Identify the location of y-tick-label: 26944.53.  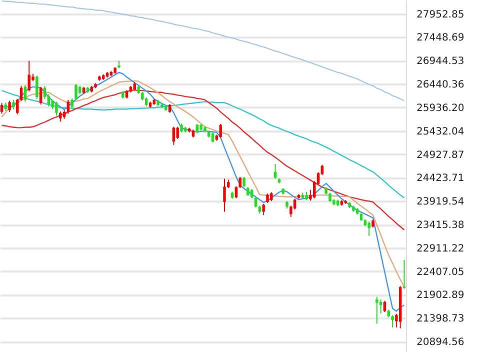
(440, 62).